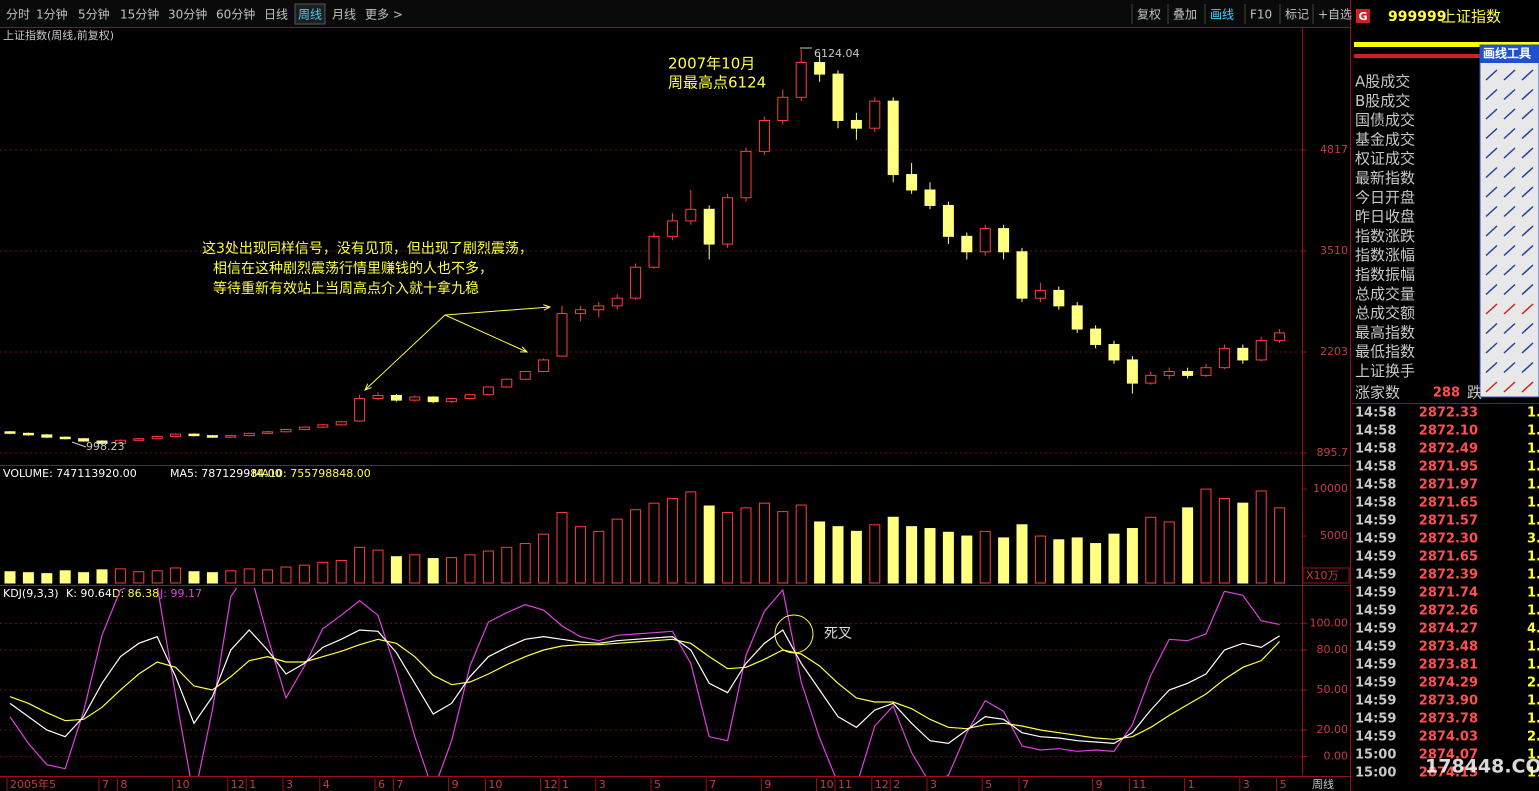  I want to click on period-tab: 5分钟, so click(94, 14).